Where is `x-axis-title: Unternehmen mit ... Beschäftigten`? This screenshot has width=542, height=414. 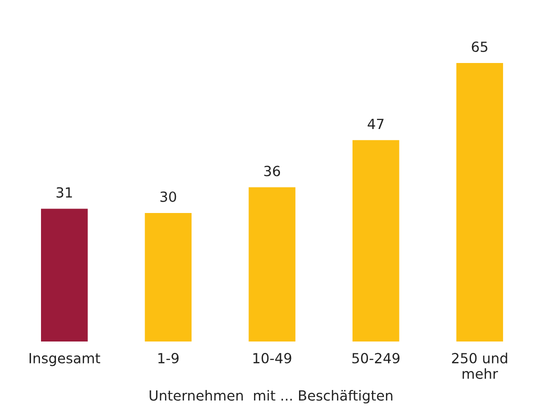 x-axis-title: Unternehmen mit ... Beschäftigten is located at coordinates (271, 397).